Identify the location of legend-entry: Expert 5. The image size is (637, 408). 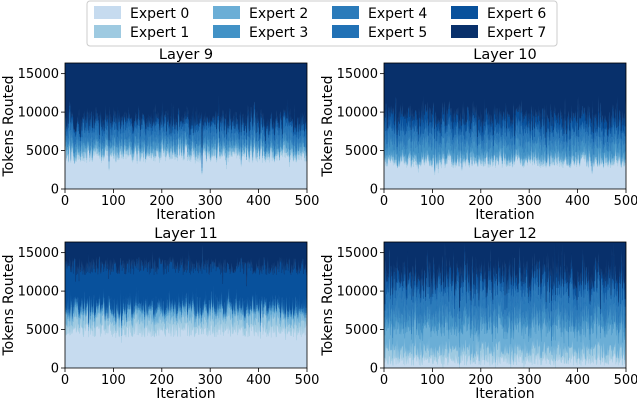
(397, 33).